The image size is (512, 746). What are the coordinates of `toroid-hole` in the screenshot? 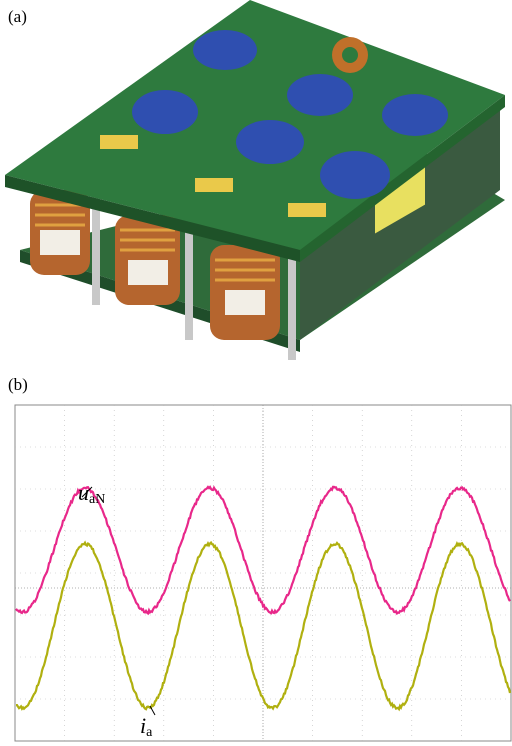 It's located at (350, 55).